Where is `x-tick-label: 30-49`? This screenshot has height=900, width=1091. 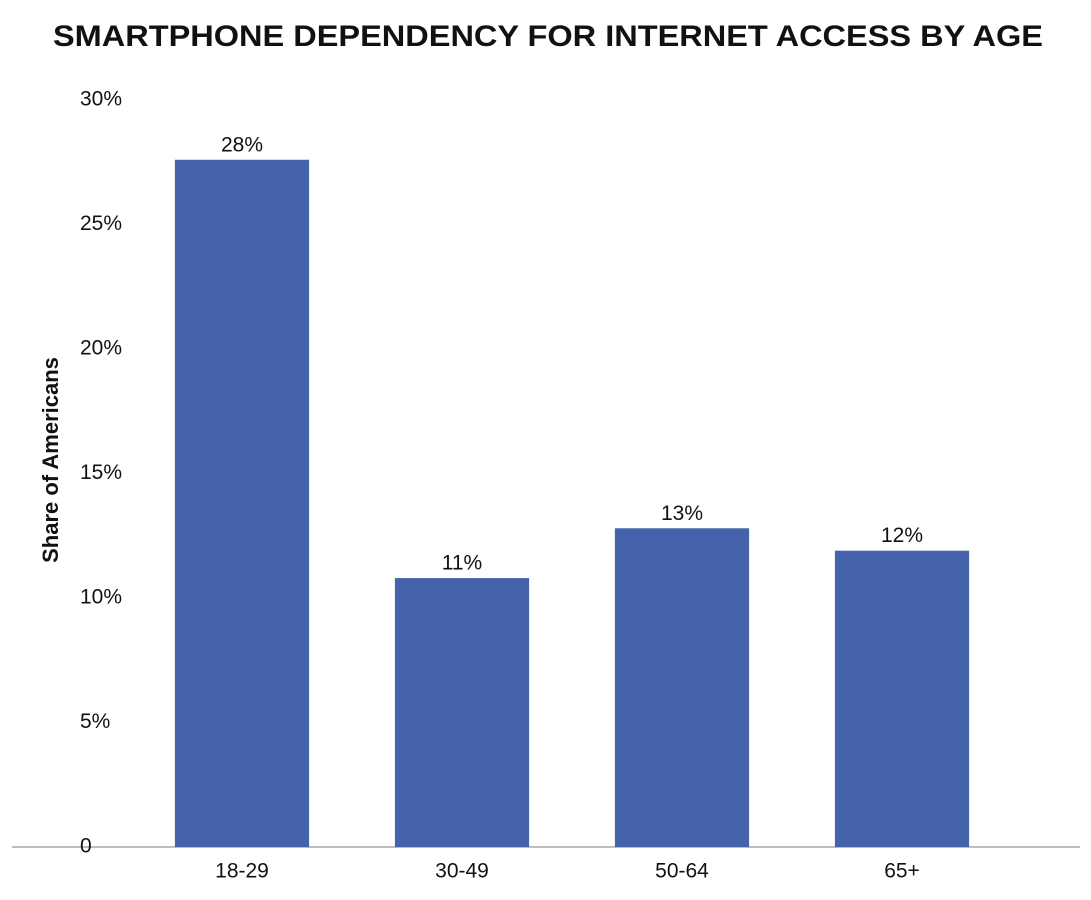
x-tick-label: 30-49 is located at coordinates (462, 871).